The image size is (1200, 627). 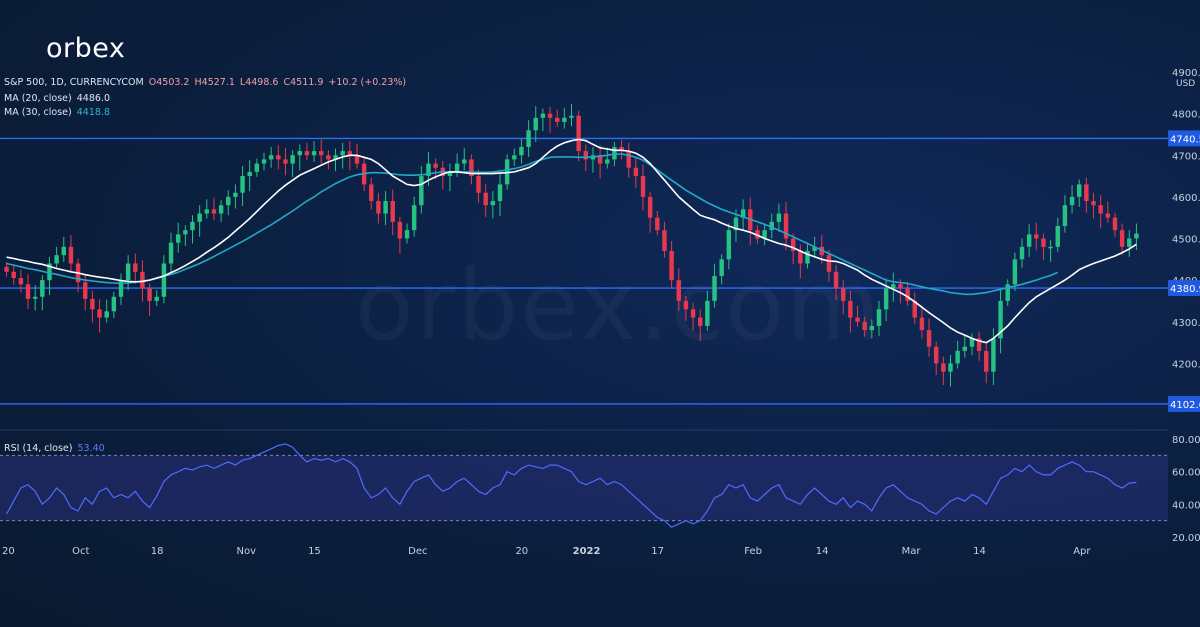 I want to click on level-label: 4380.9, so click(x=1185, y=289).